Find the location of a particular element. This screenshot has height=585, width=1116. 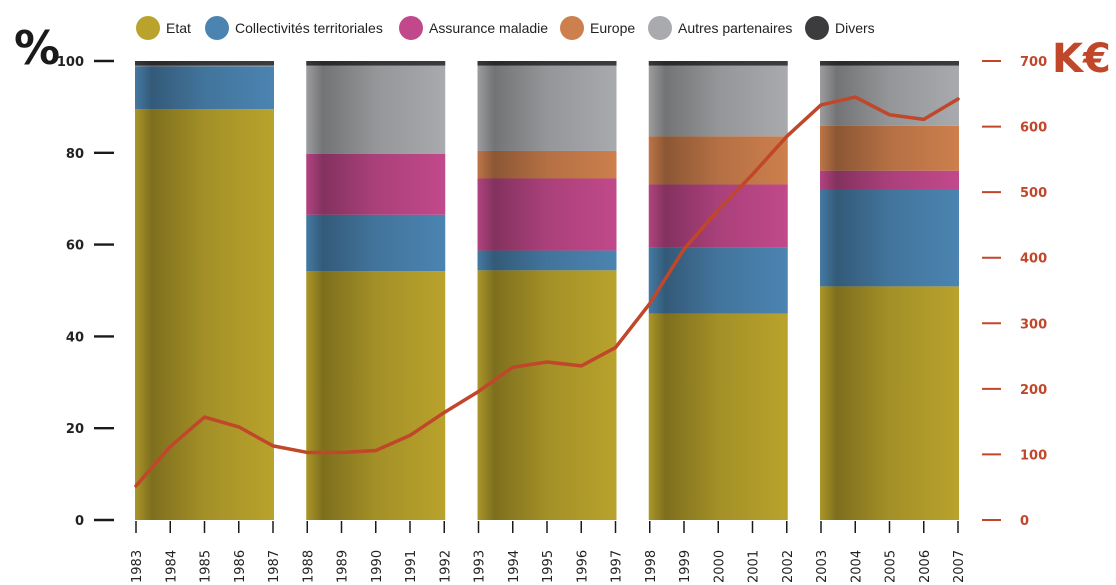

legend-item-assurance-maladie: Assurance maladie is located at coordinates (473, 28).